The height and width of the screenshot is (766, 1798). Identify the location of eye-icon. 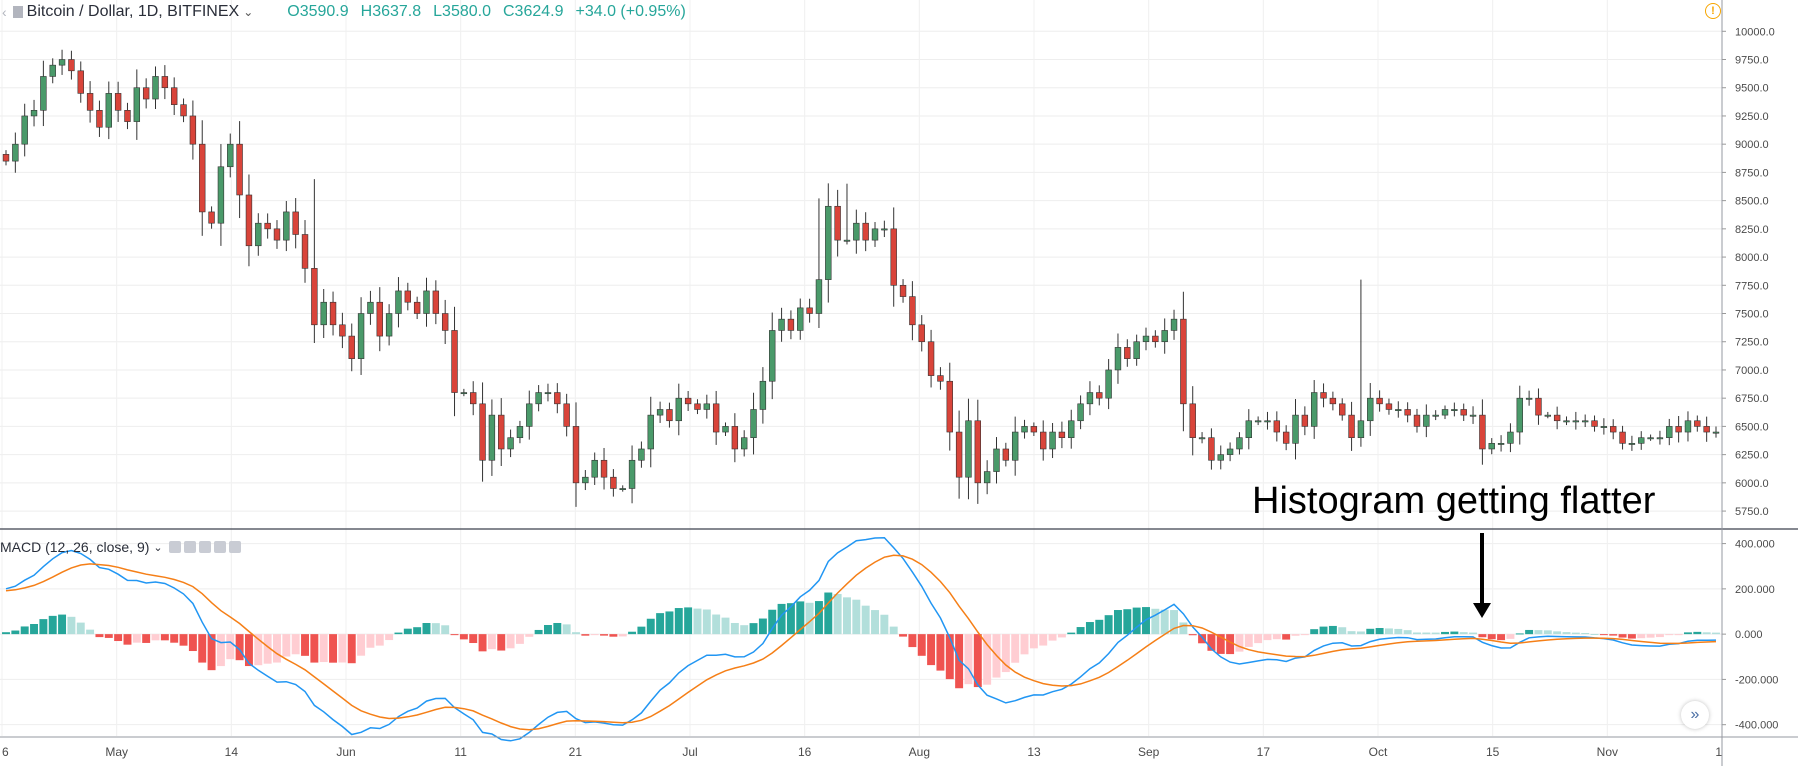
(174, 547).